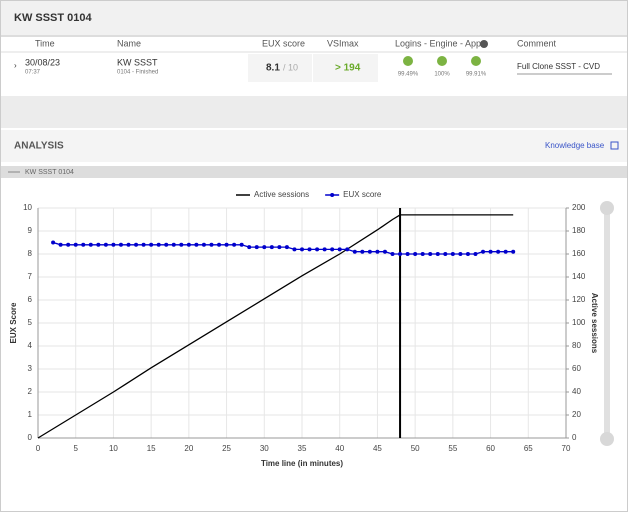 The height and width of the screenshot is (512, 628). What do you see at coordinates (302, 448) in the screenshot?
I see `x-tick-label: 35` at bounding box center [302, 448].